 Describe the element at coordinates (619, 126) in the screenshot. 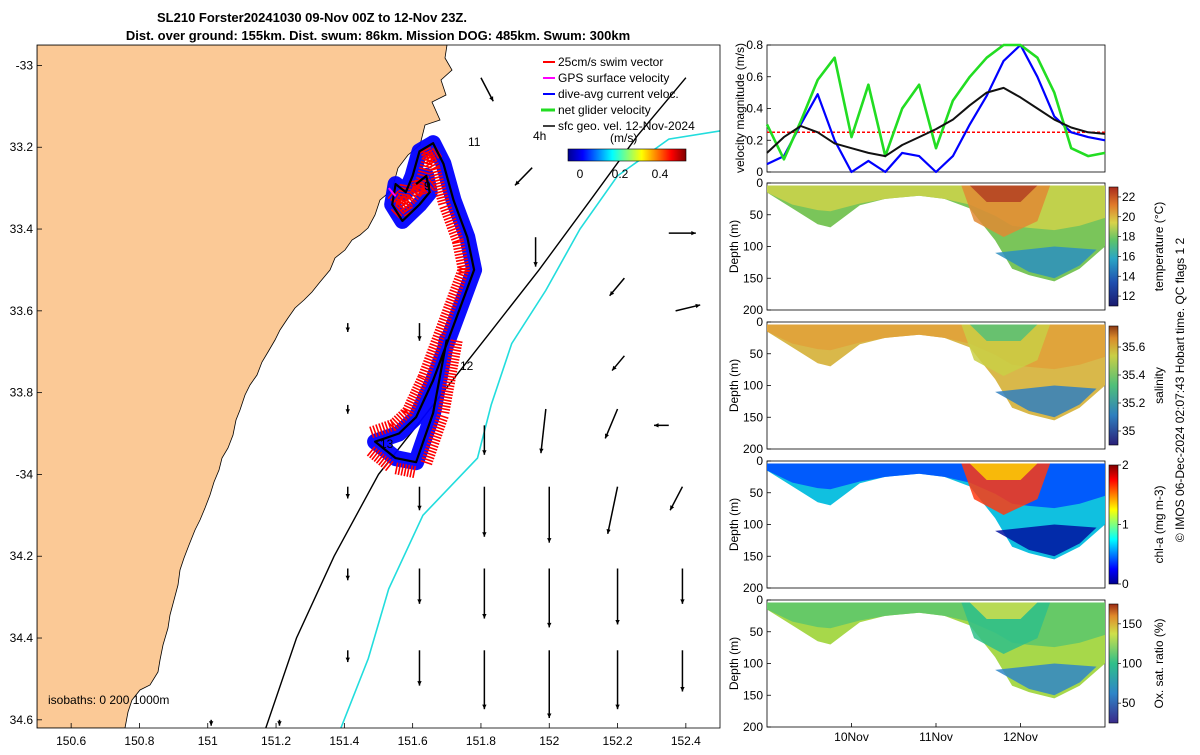

I see `legend-geo: sfc geo. vel. 12-Nov-2024` at that location.